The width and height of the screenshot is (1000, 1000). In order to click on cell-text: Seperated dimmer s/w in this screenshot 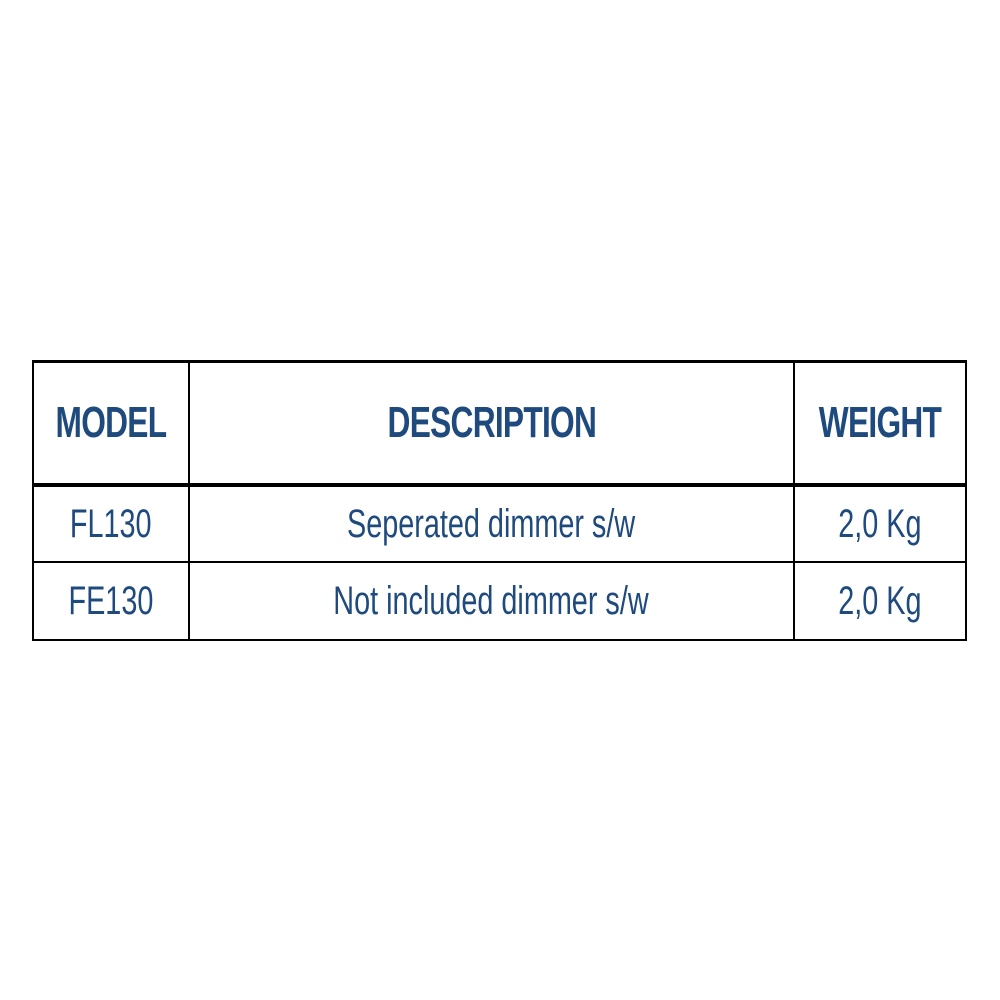, I will do `click(491, 523)`.